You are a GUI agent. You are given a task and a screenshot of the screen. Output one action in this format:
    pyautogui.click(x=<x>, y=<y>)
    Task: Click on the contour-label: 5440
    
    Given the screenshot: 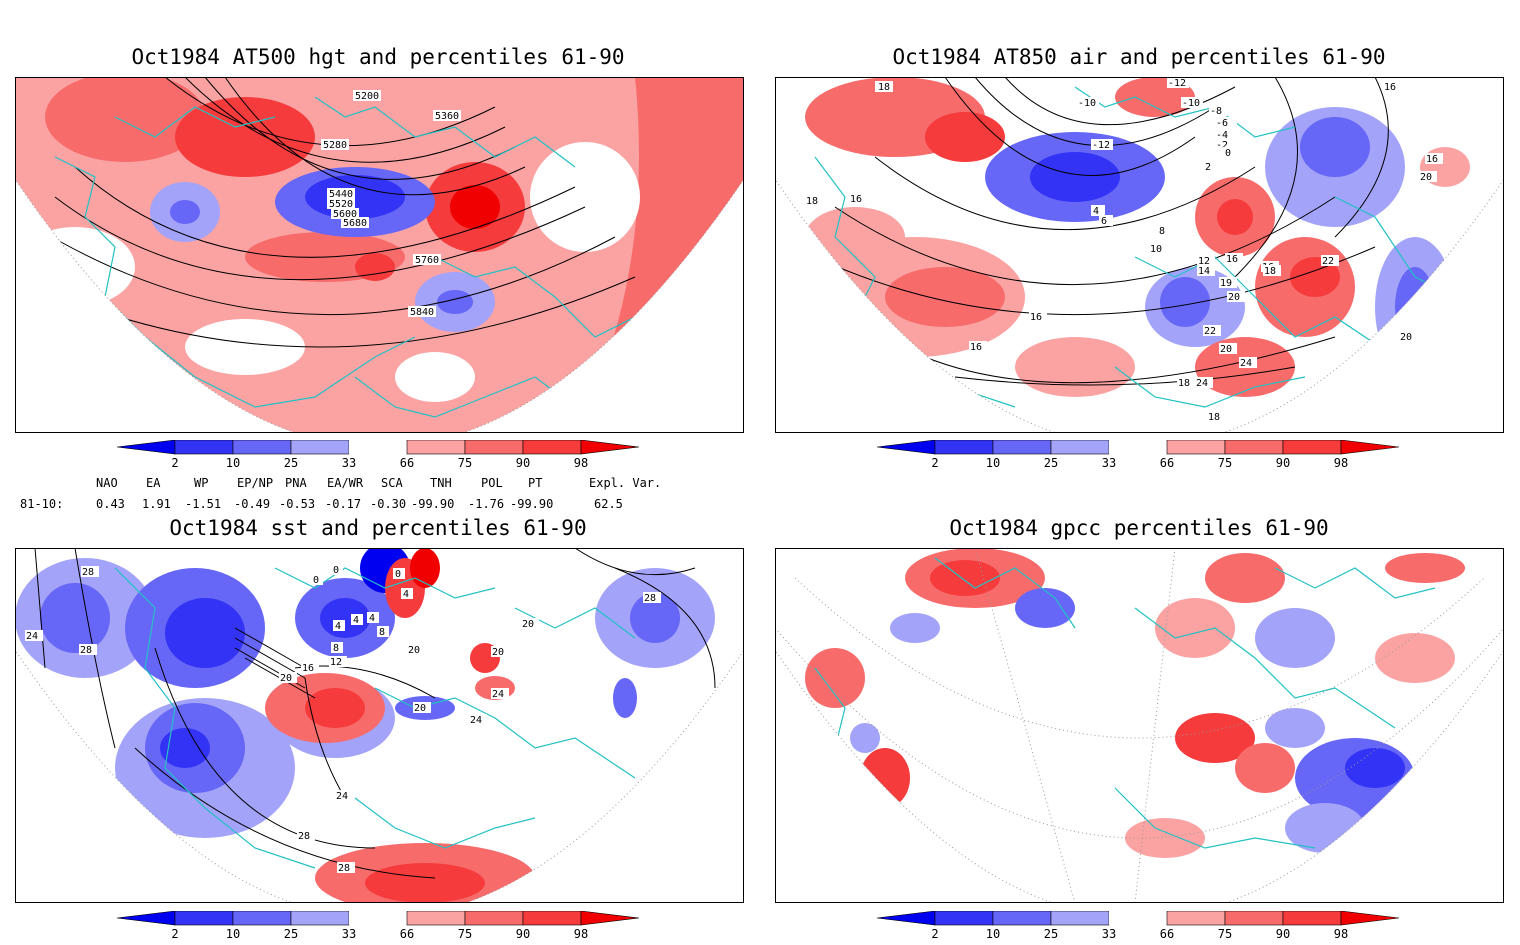 What is the action you would take?
    pyautogui.click(x=341, y=194)
    